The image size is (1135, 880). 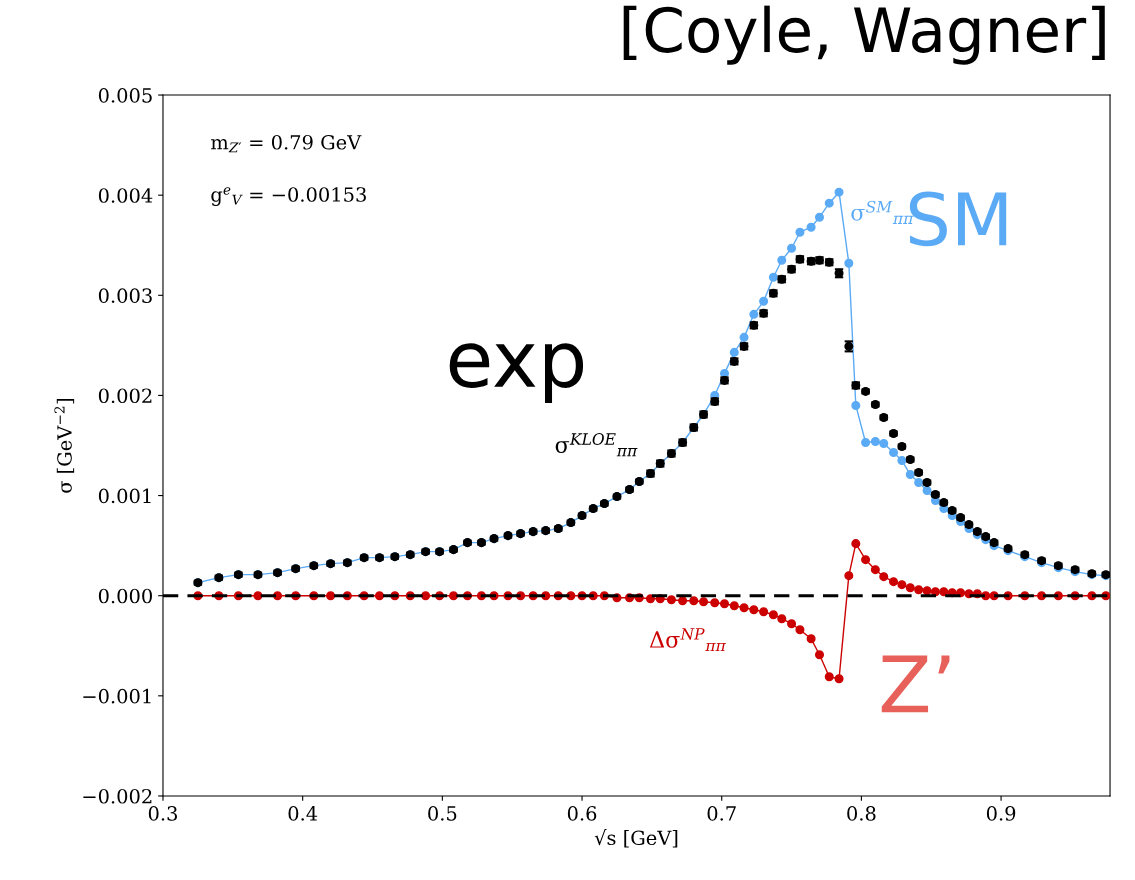 What do you see at coordinates (162, 813) in the screenshot?
I see `x-tick-label: 0.3` at bounding box center [162, 813].